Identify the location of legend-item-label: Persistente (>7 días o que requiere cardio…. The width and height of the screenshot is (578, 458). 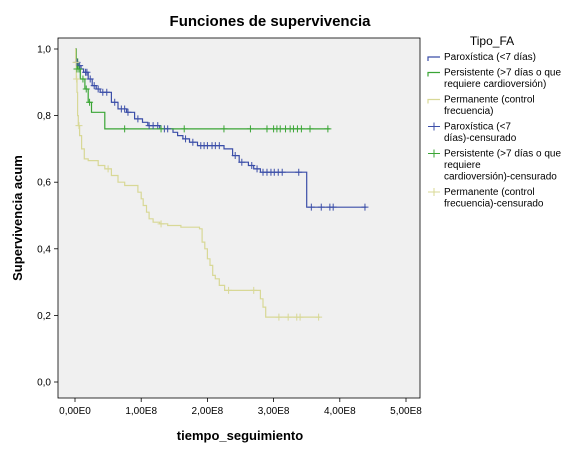
(502, 166).